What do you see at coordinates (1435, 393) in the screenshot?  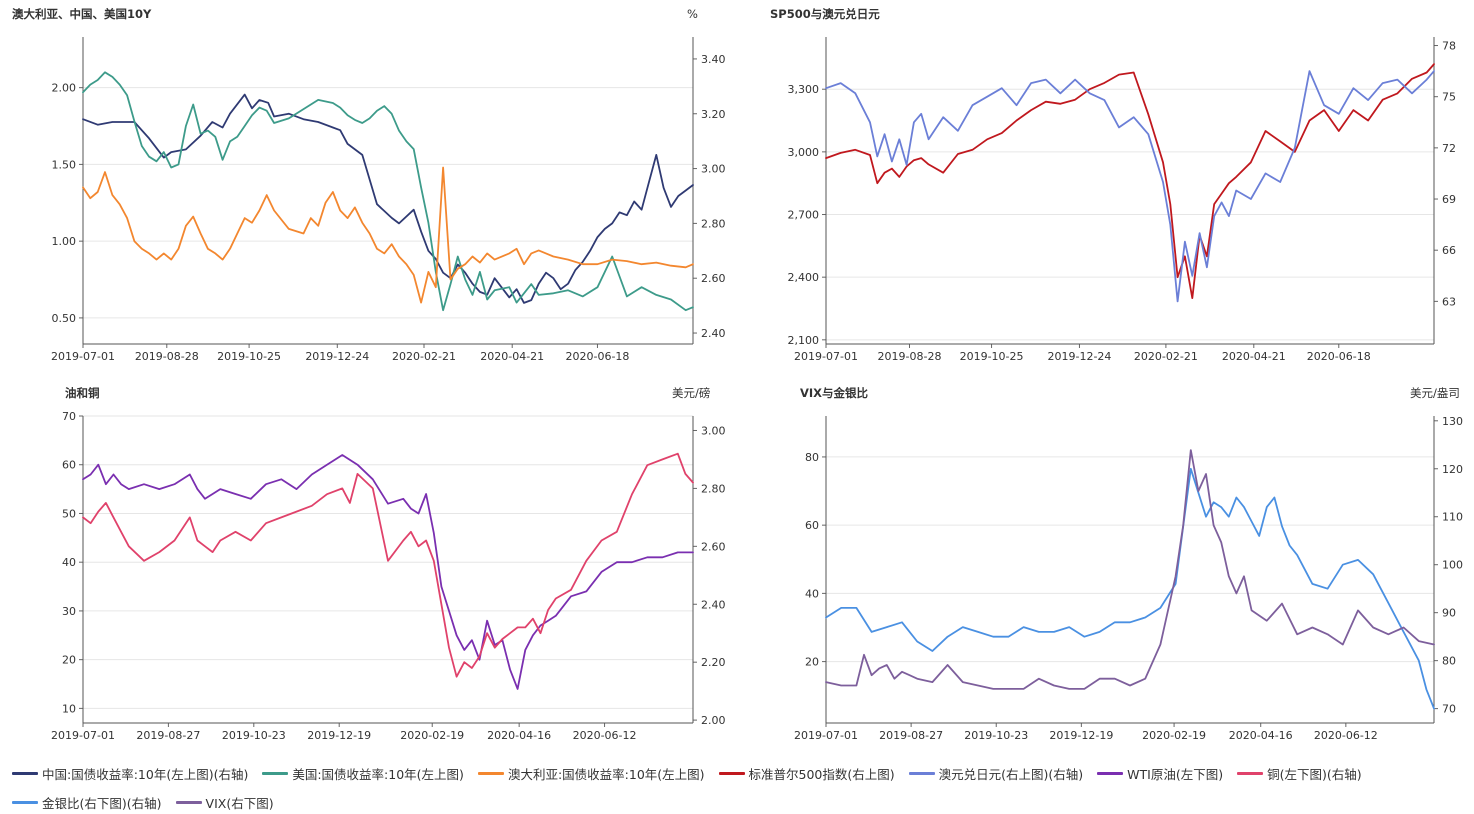 I see `right-axis-unit: 美元/盎司` at bounding box center [1435, 393].